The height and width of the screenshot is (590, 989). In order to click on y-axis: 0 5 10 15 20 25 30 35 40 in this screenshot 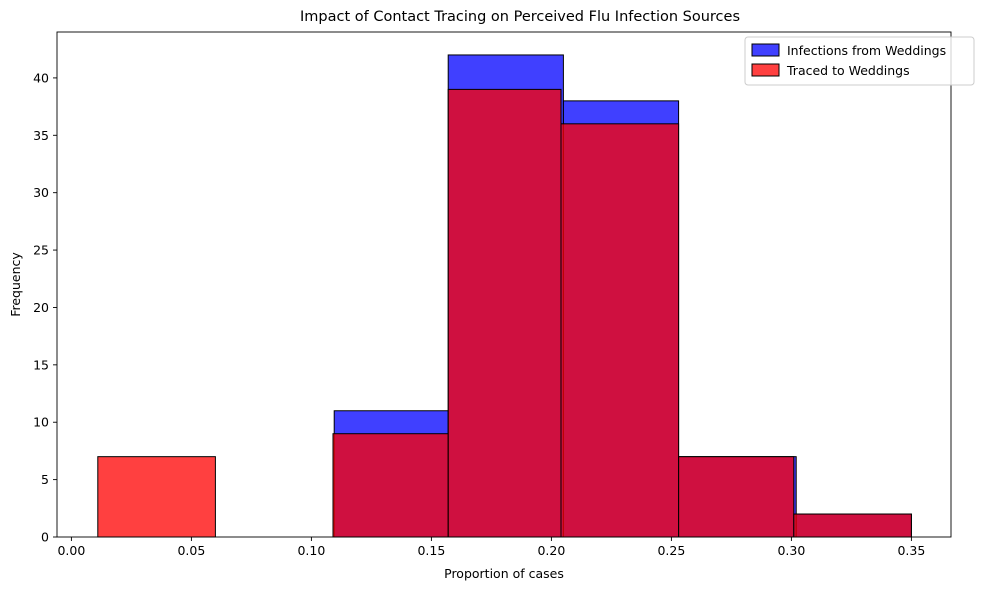, I will do `click(45, 307)`.